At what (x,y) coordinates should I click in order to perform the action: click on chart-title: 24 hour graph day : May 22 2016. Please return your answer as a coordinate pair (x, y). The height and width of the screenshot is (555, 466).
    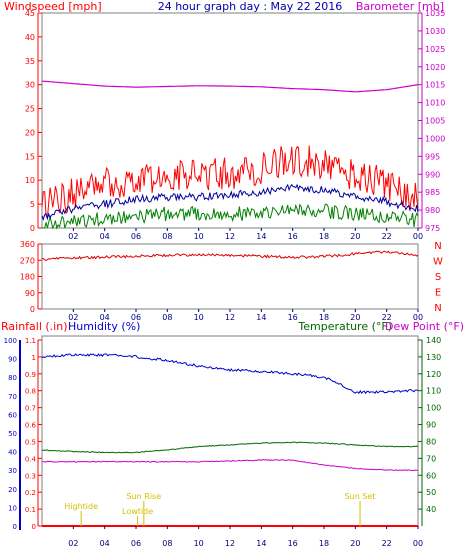
    Looking at the image, I should click on (250, 6).